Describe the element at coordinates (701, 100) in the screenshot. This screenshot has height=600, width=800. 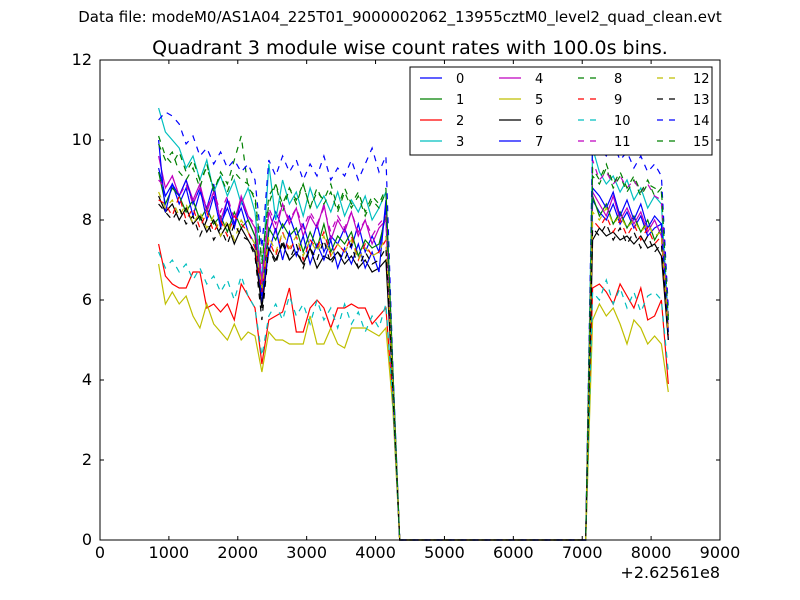
I see `legend-label-13: 13` at that location.